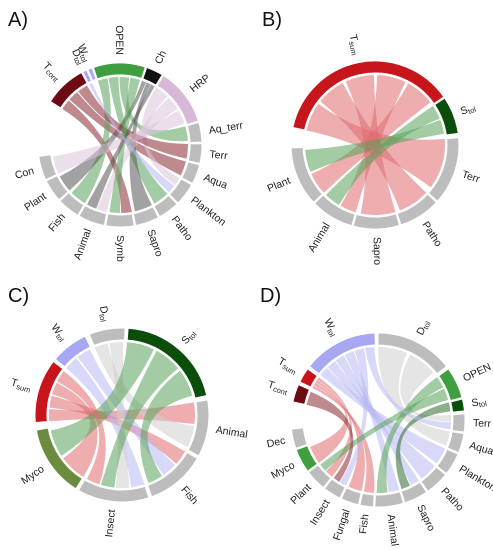 The height and width of the screenshot is (550, 493). What do you see at coordinates (455, 442) in the screenshot?
I see `segment-arc-aqua` at bounding box center [455, 442].